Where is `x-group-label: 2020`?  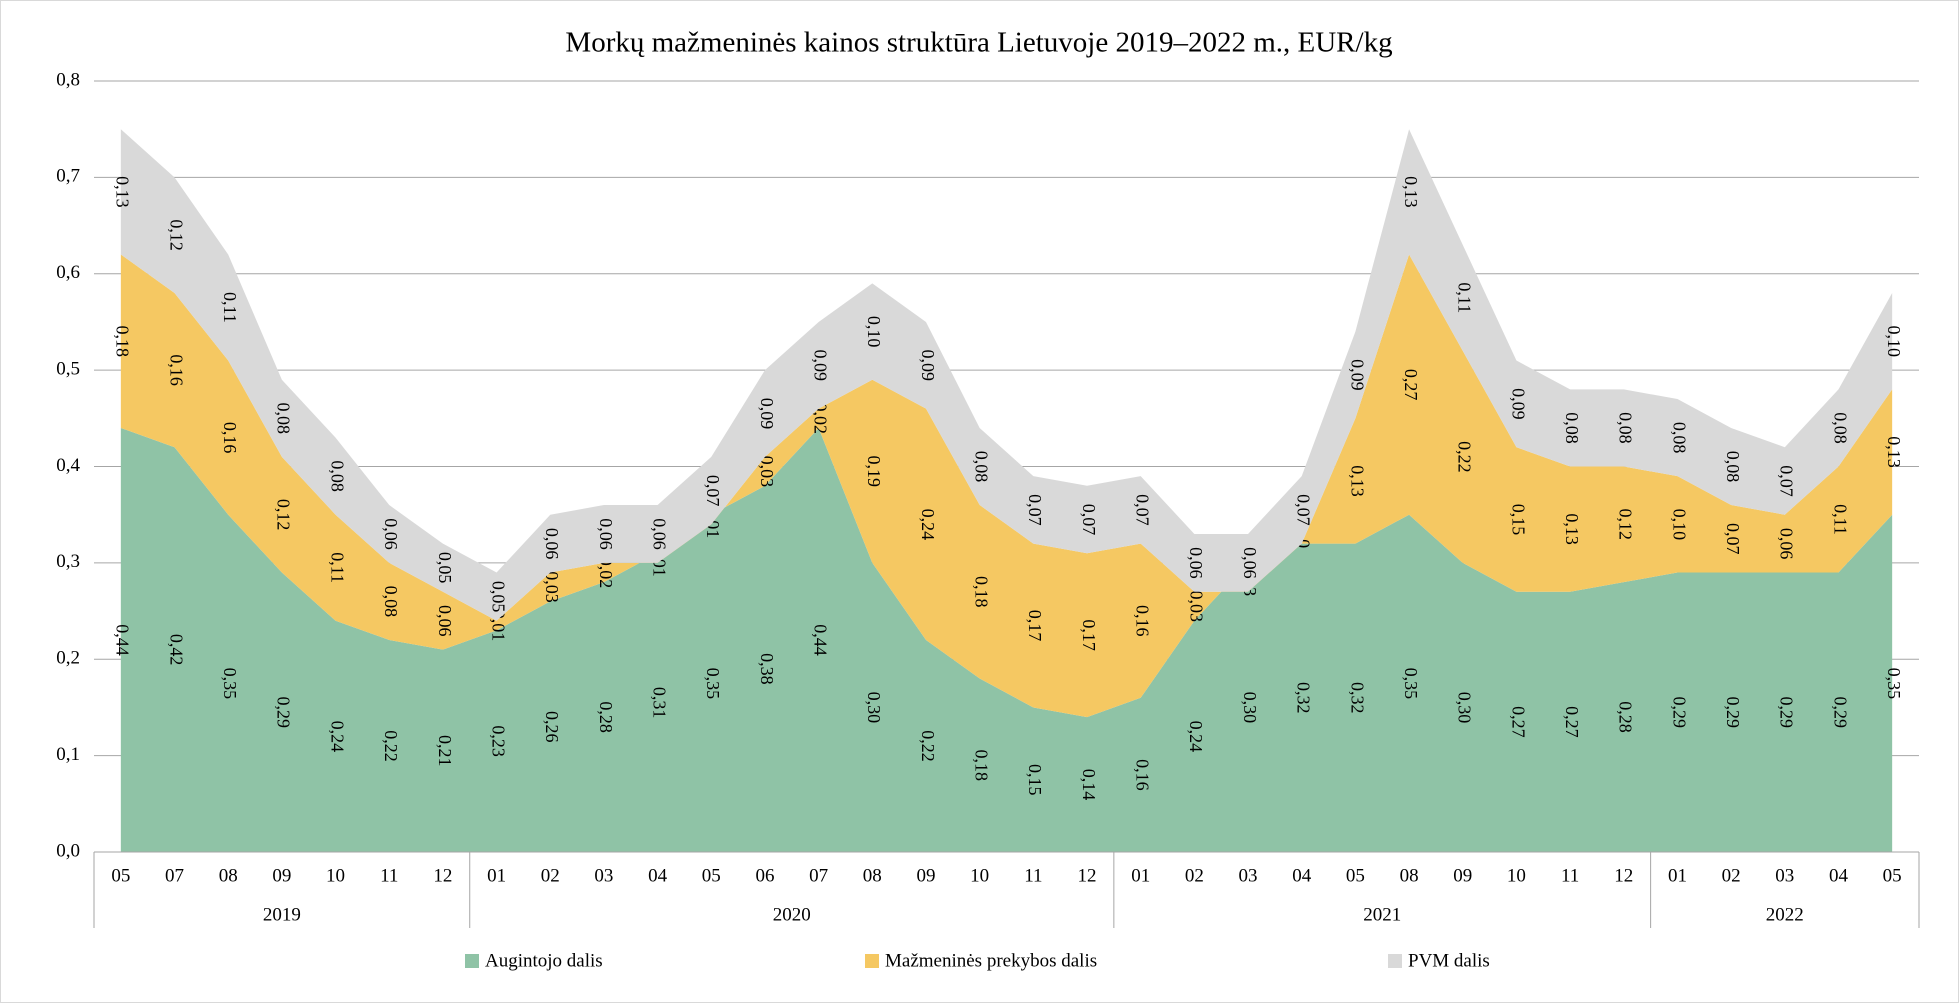
x-group-label: 2020 is located at coordinates (792, 914).